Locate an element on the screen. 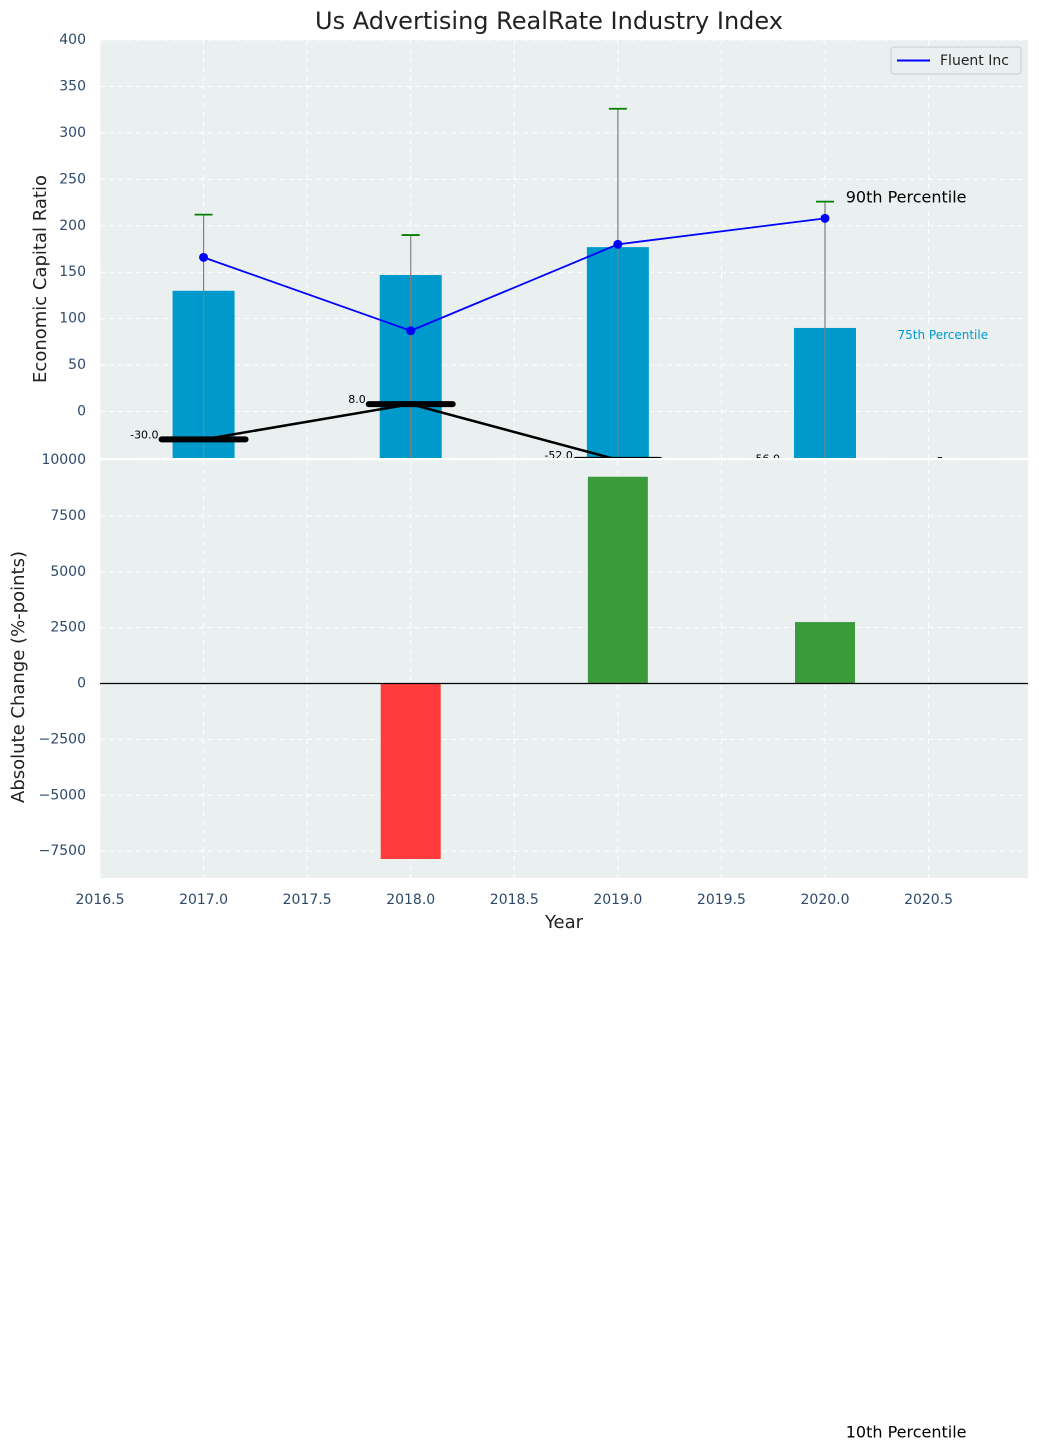 This screenshot has width=1039, height=1456. x-tick-label: 2020.5 is located at coordinates (928, 900).